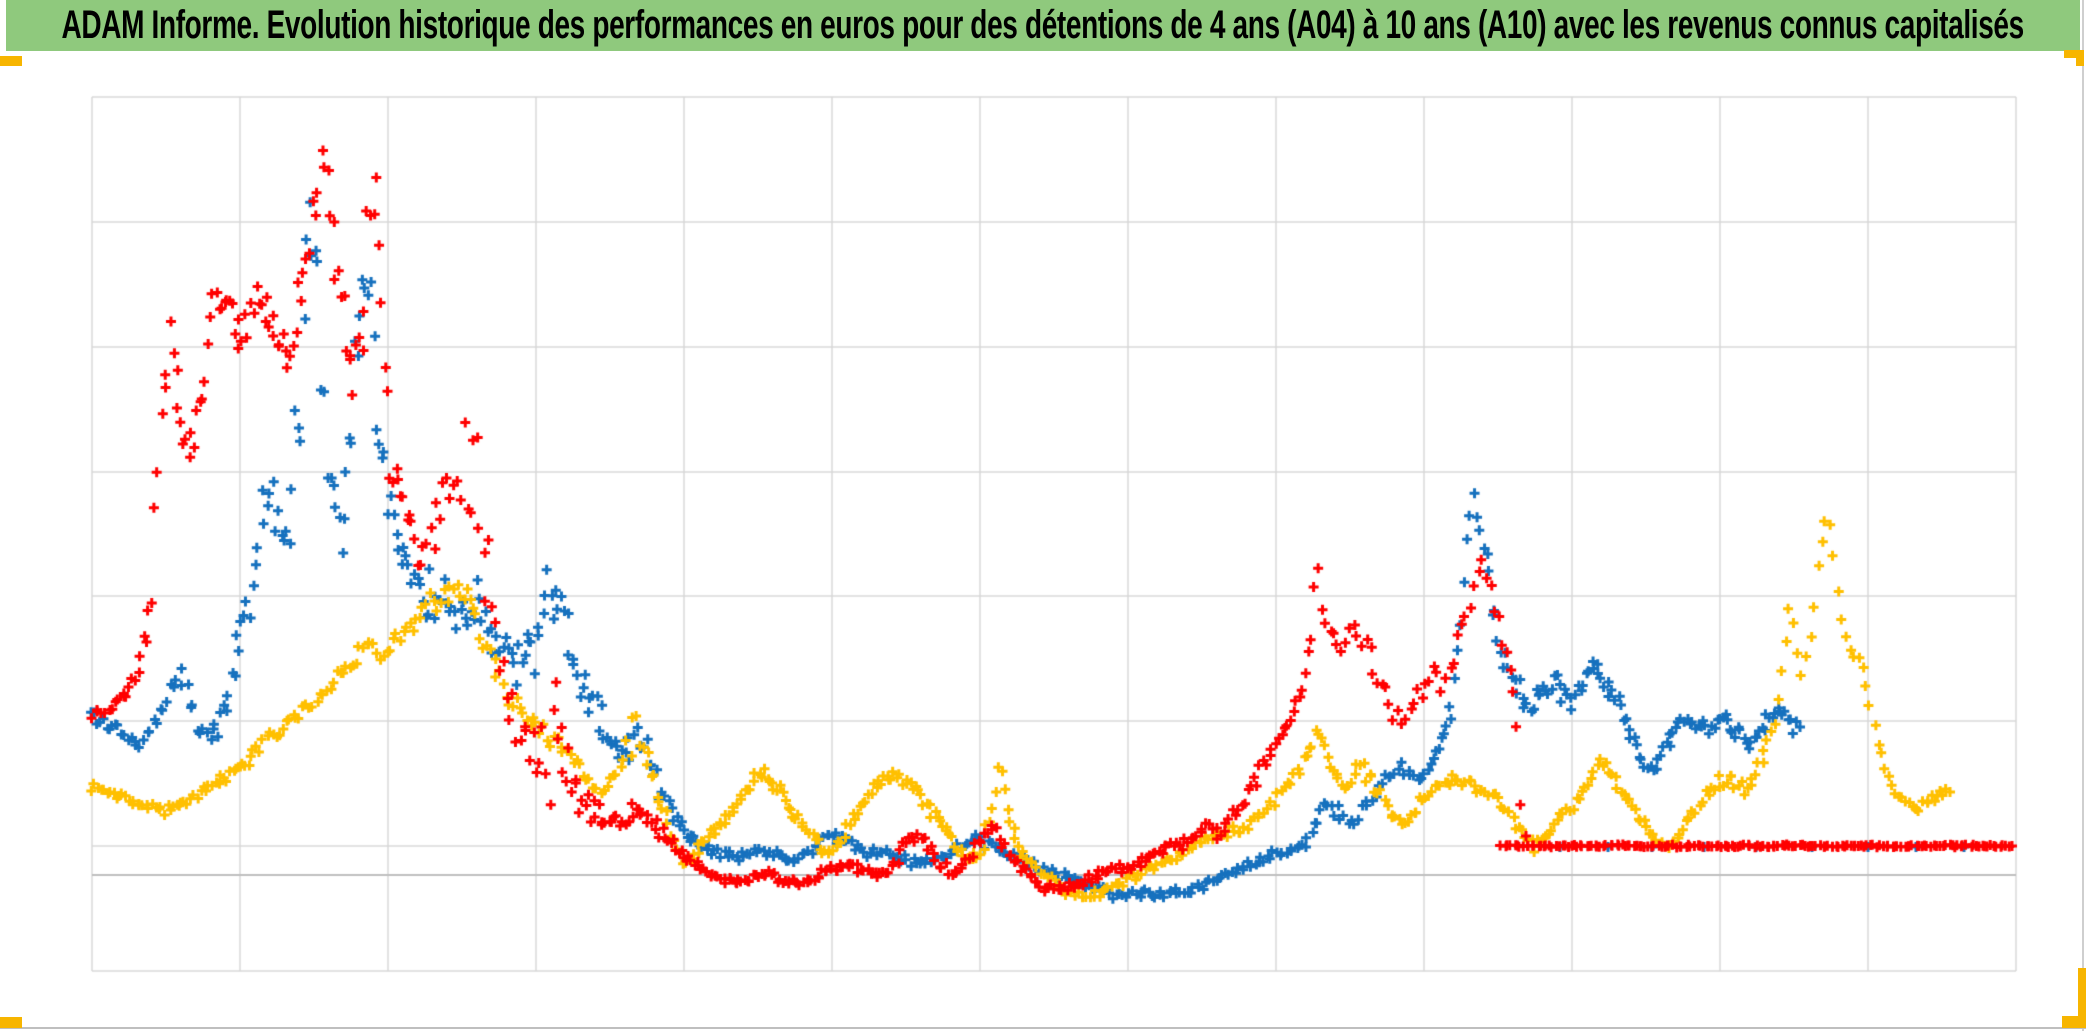  Describe the element at coordinates (11, 1022) in the screenshot. I see `selection-handle-bottom-left` at that location.